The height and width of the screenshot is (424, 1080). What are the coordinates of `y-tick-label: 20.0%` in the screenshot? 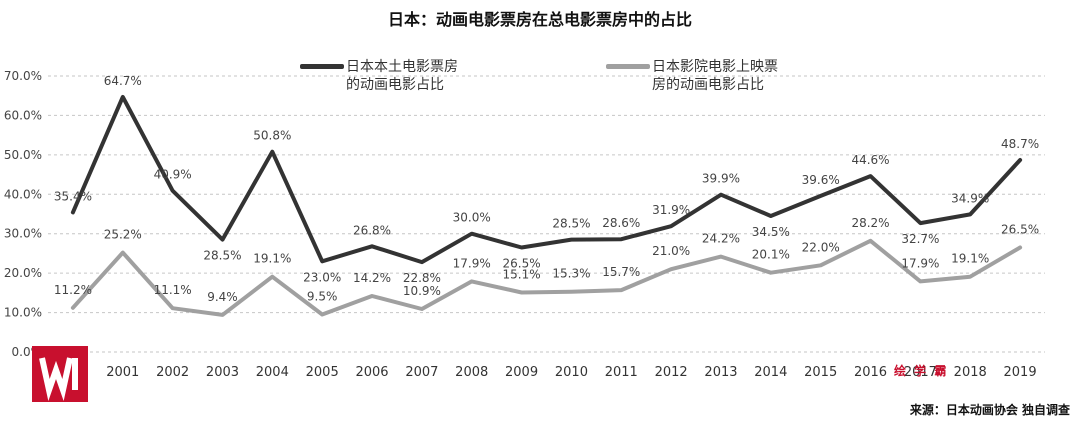 It's located at (23, 273).